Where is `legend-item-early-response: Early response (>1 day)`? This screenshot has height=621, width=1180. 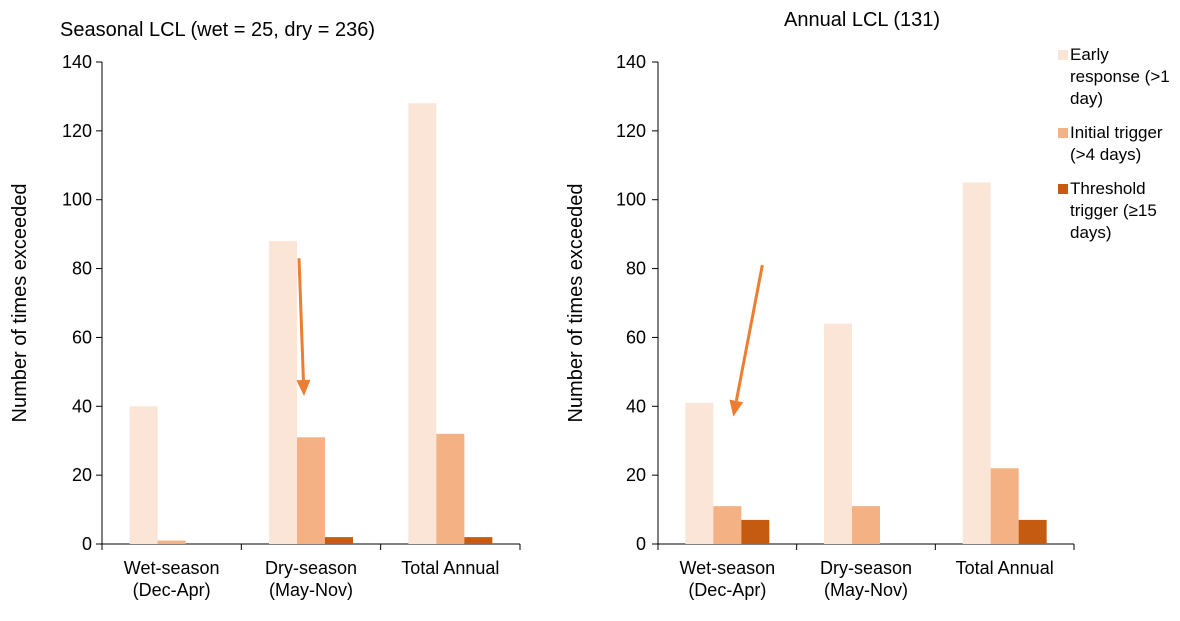 legend-item-early-response: Early response (>1 day) is located at coordinates (1119, 77).